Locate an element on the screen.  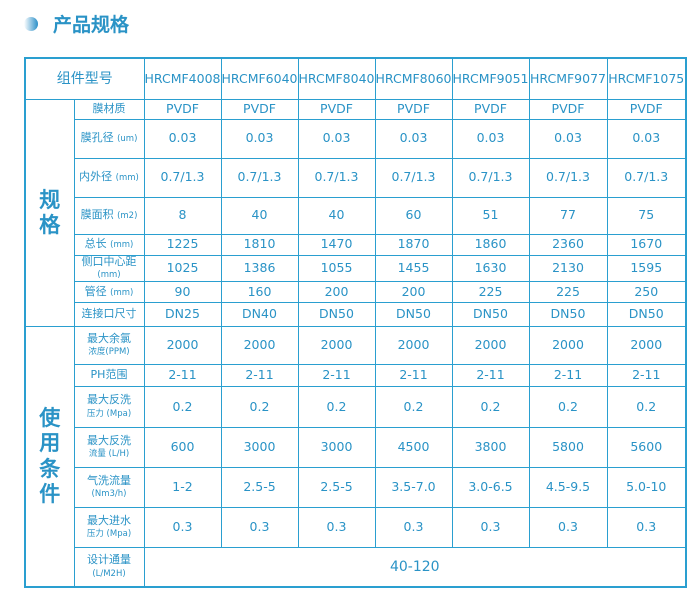
group-usage: 使用条件 is located at coordinates (49, 456).